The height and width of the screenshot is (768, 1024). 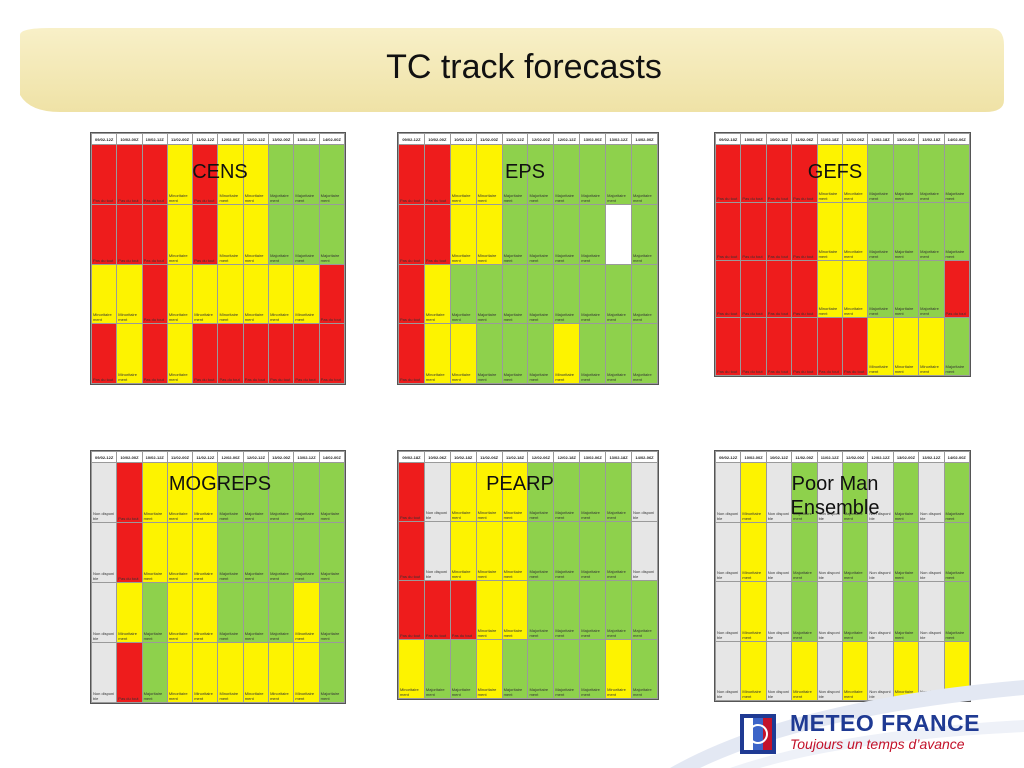 I want to click on forecast-time-header: 10/02-06Z, so click(x=437, y=457).